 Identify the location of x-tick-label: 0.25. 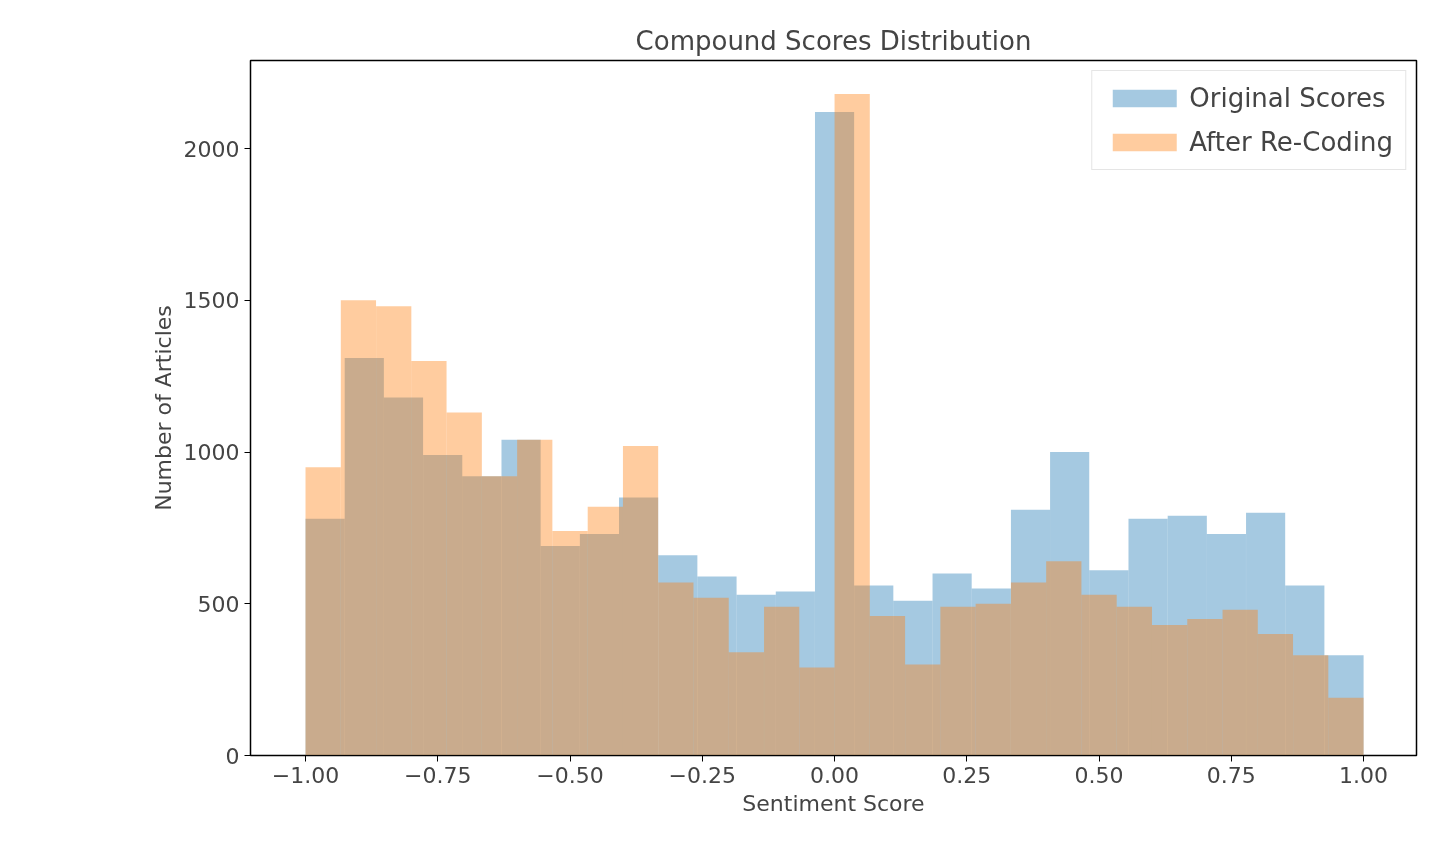
(967, 775).